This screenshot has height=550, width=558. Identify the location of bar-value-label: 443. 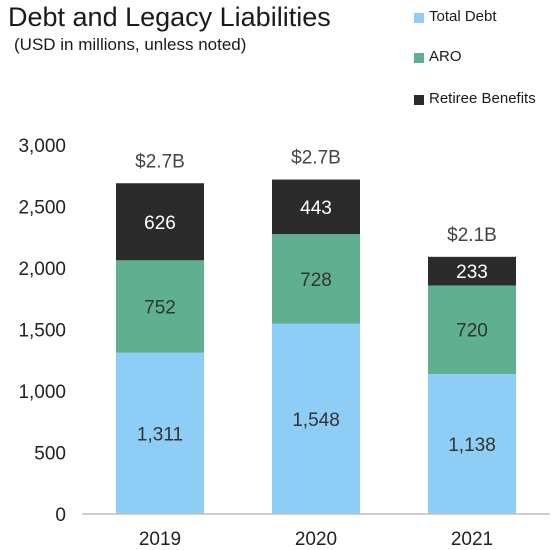
(316, 208).